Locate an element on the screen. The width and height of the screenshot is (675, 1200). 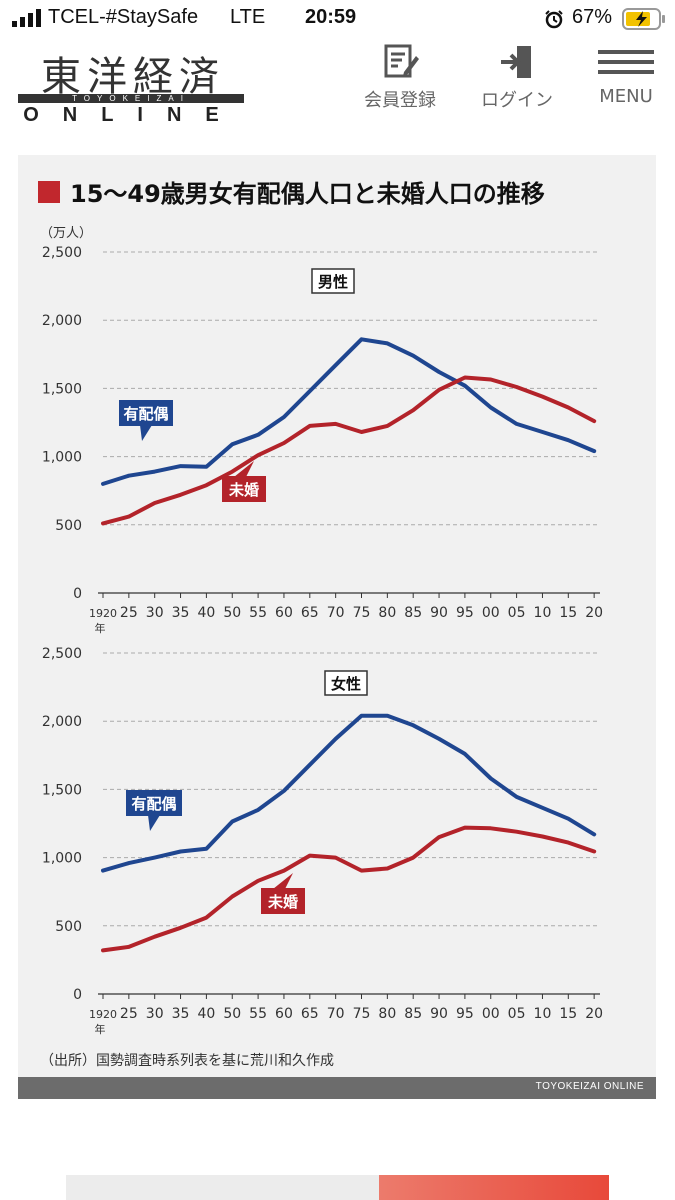
y-axis-unit: （万人） is located at coordinates (66, 233).